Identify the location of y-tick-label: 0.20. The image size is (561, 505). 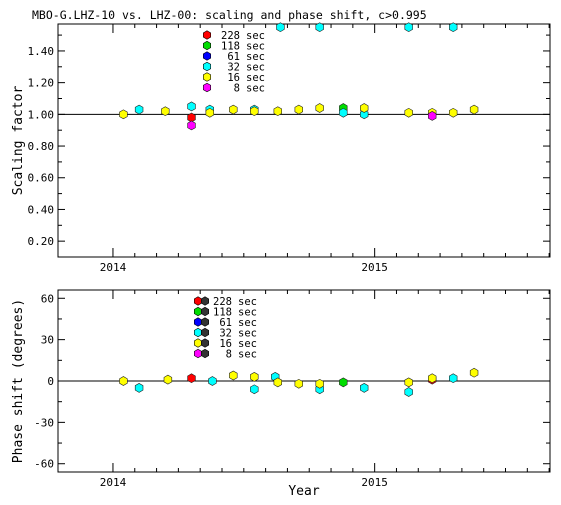
(41, 241).